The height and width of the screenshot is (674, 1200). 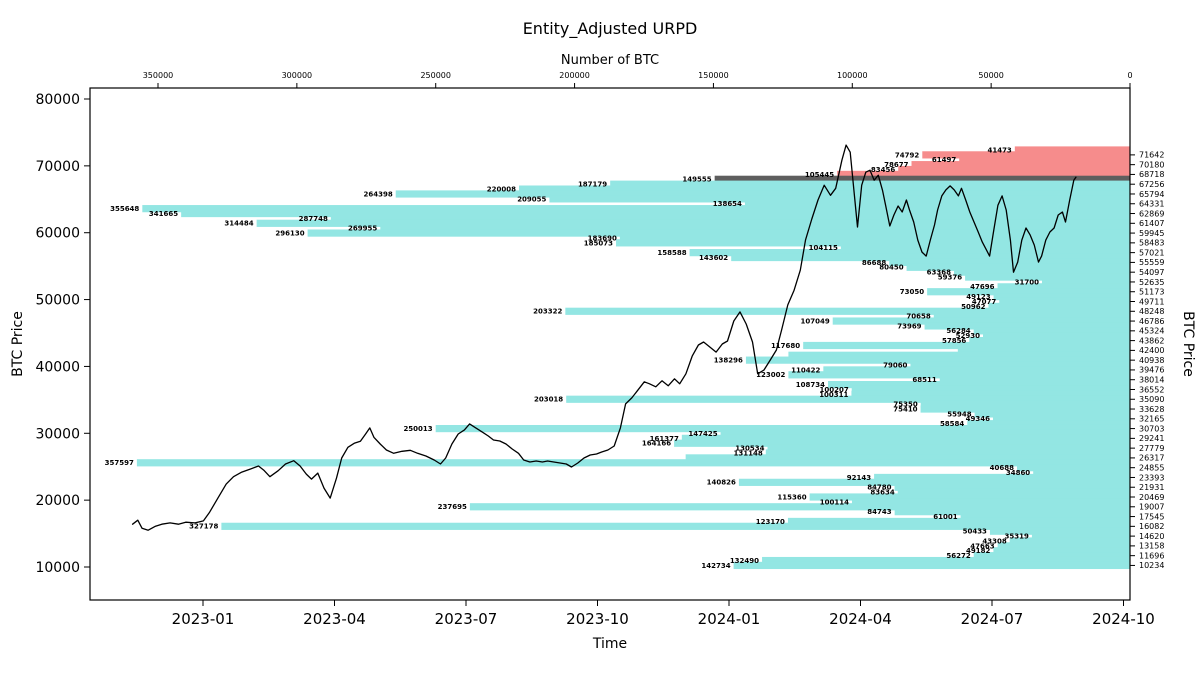 I want to click on bar-value-label: 73969, so click(x=909, y=326).